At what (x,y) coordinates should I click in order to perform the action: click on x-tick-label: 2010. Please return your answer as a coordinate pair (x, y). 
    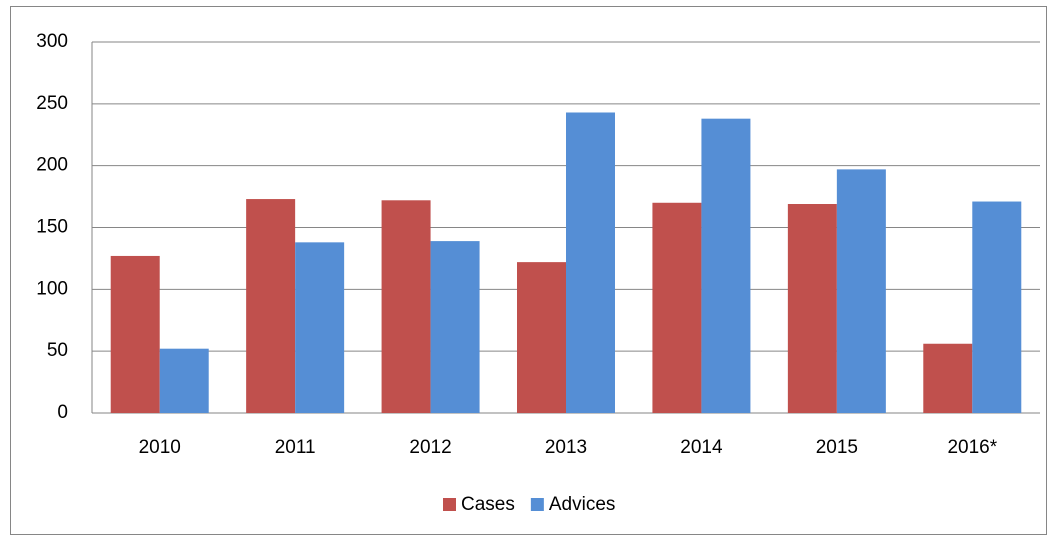
    Looking at the image, I should click on (160, 447).